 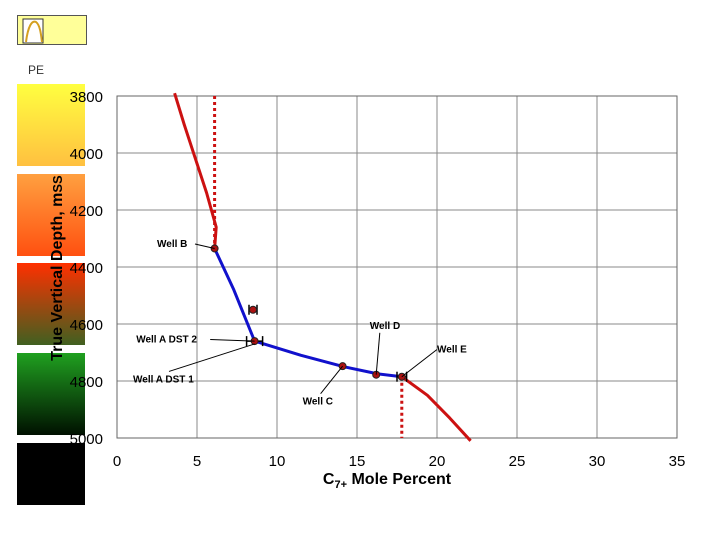 What do you see at coordinates (253, 309) in the screenshot?
I see `data-point` at bounding box center [253, 309].